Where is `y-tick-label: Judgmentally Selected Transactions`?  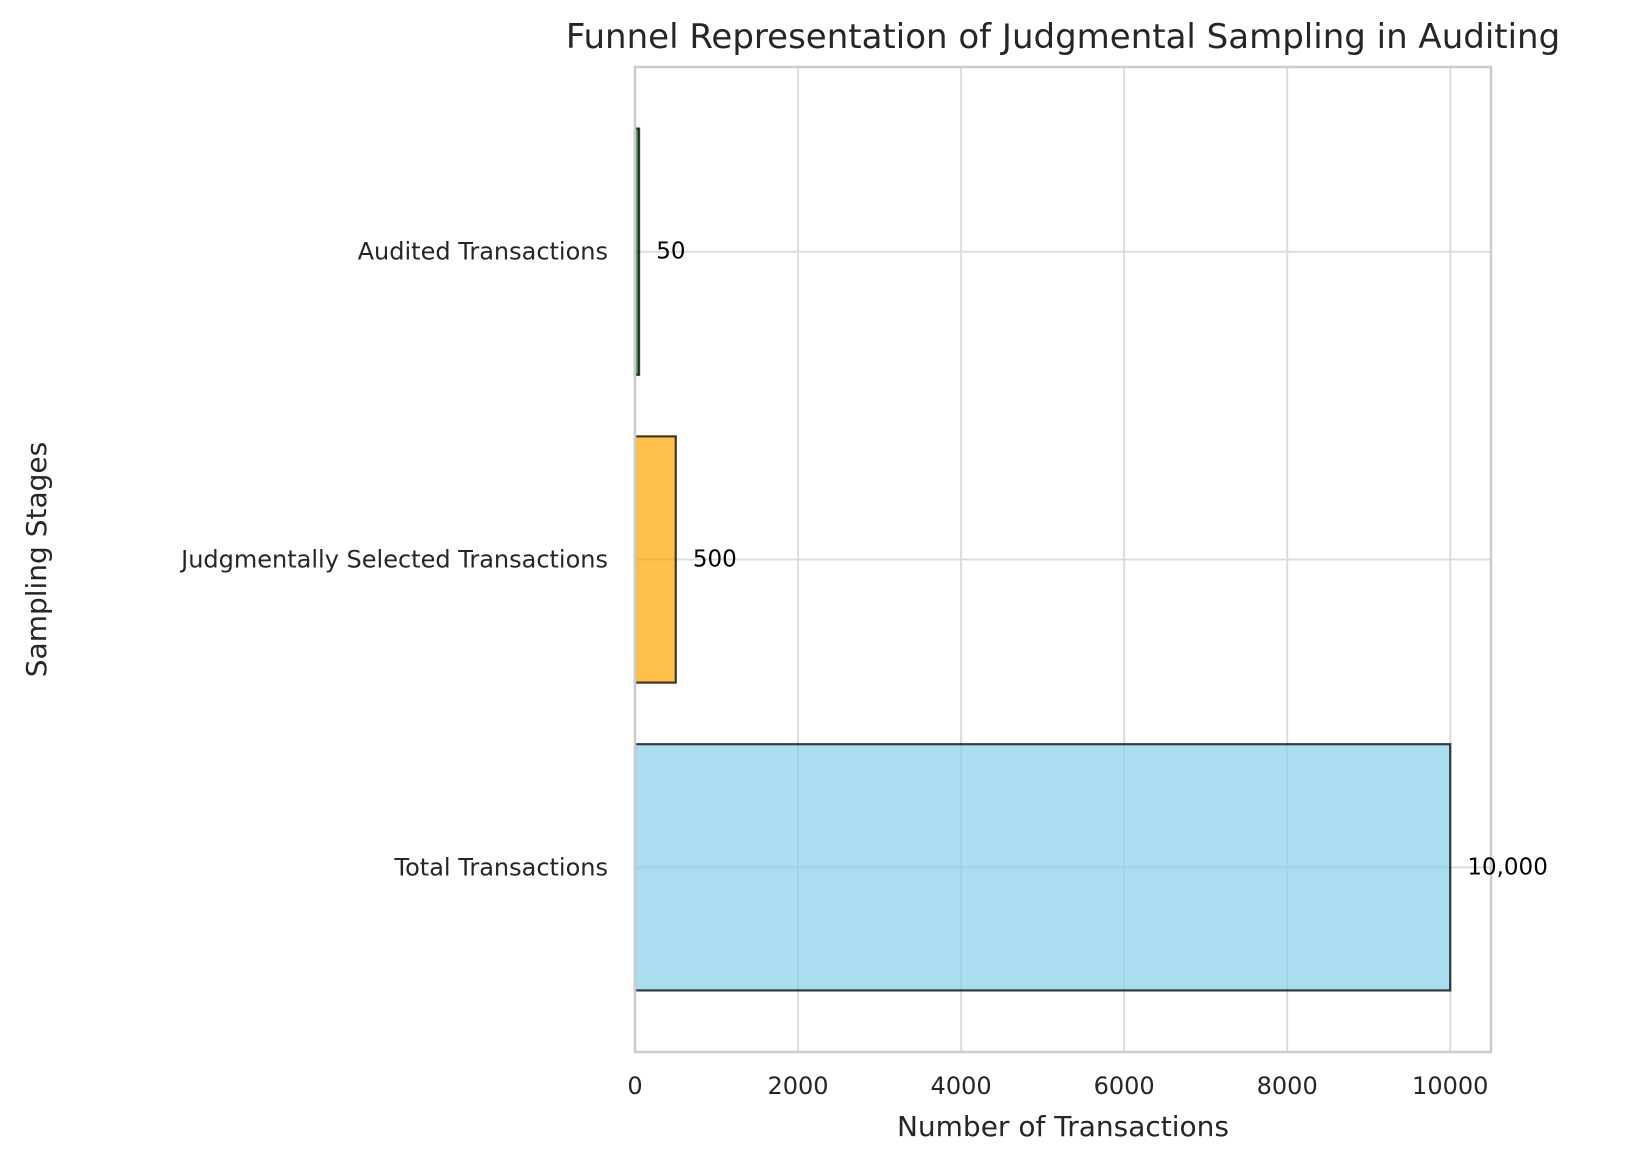 y-tick-label: Judgmentally Selected Transactions is located at coordinates (393, 560).